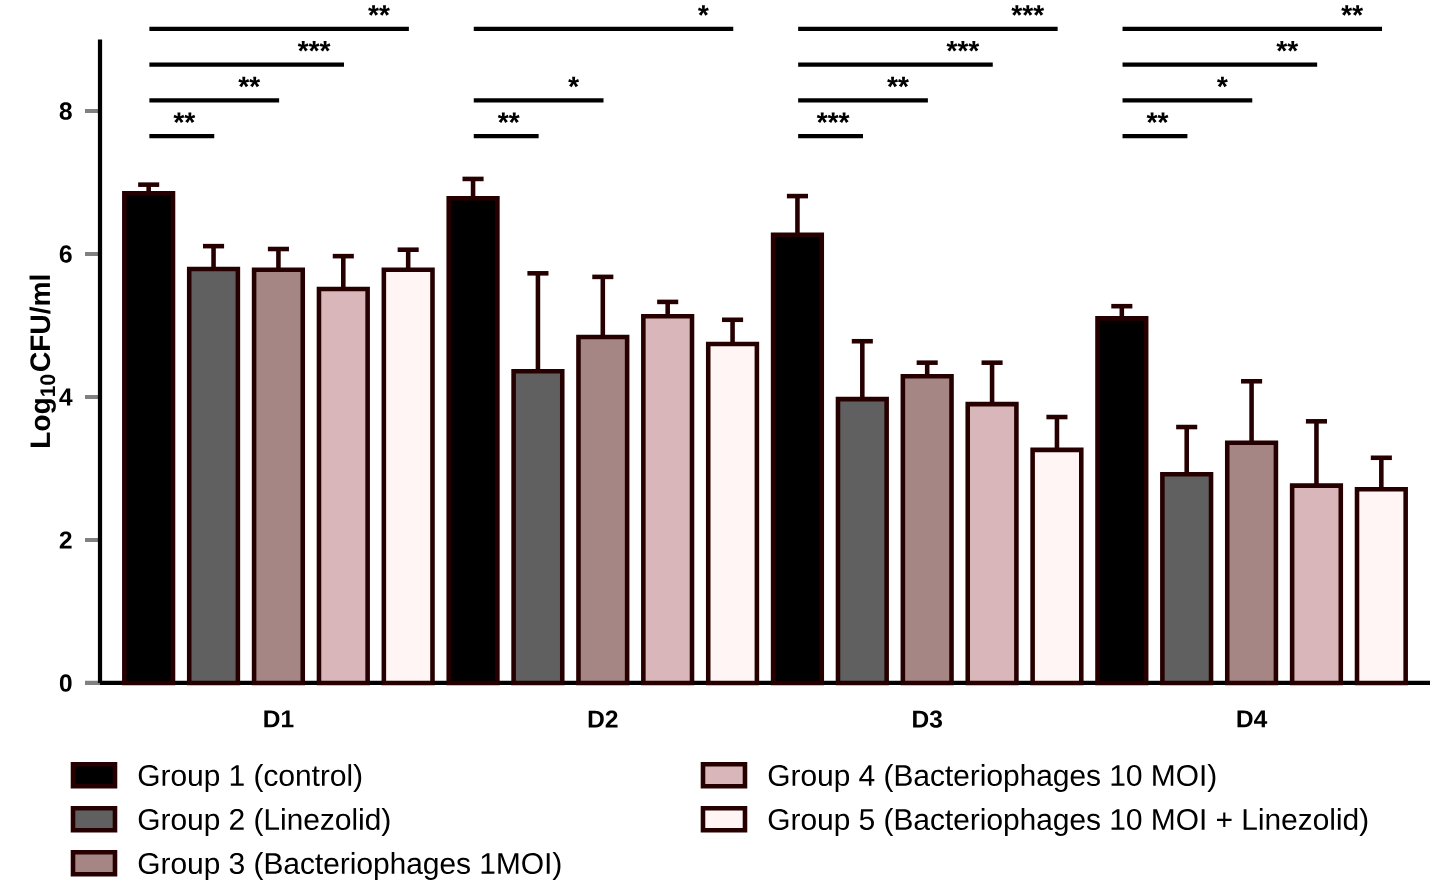 This screenshot has height=883, width=1437. I want to click on y-axis-title: Log$_{10}$CFU/ml, so click(42, 361).